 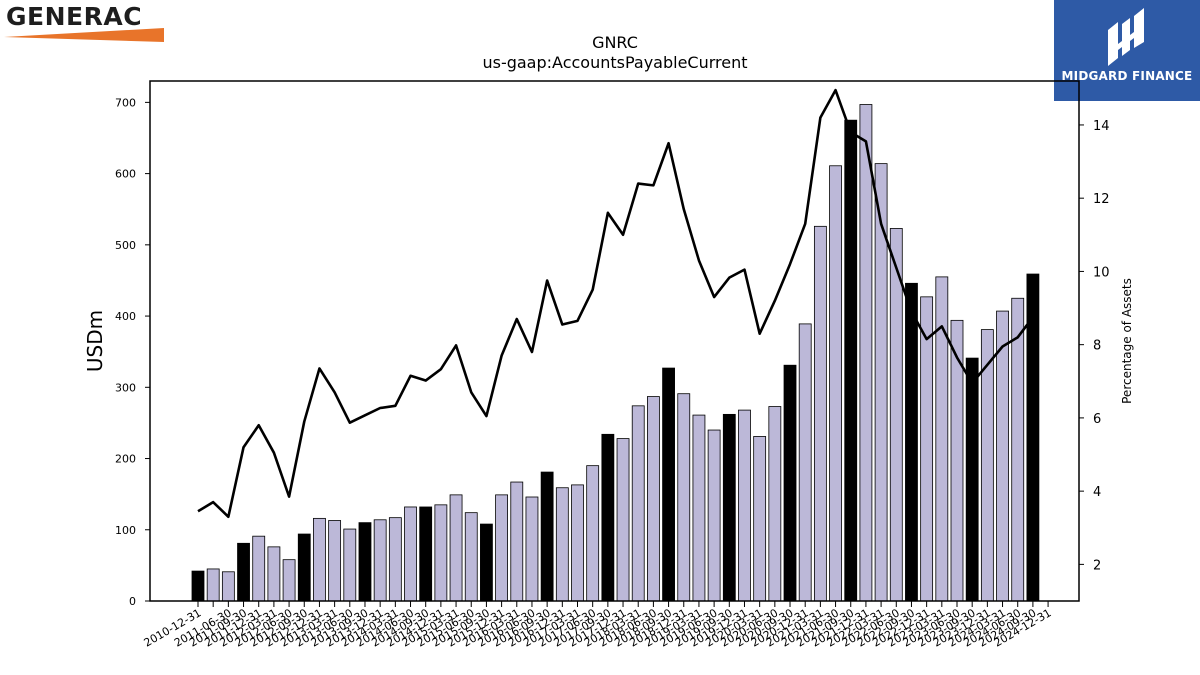 What do you see at coordinates (1101, 199) in the screenshot?
I see `y2-tick-label: 12` at bounding box center [1101, 199].